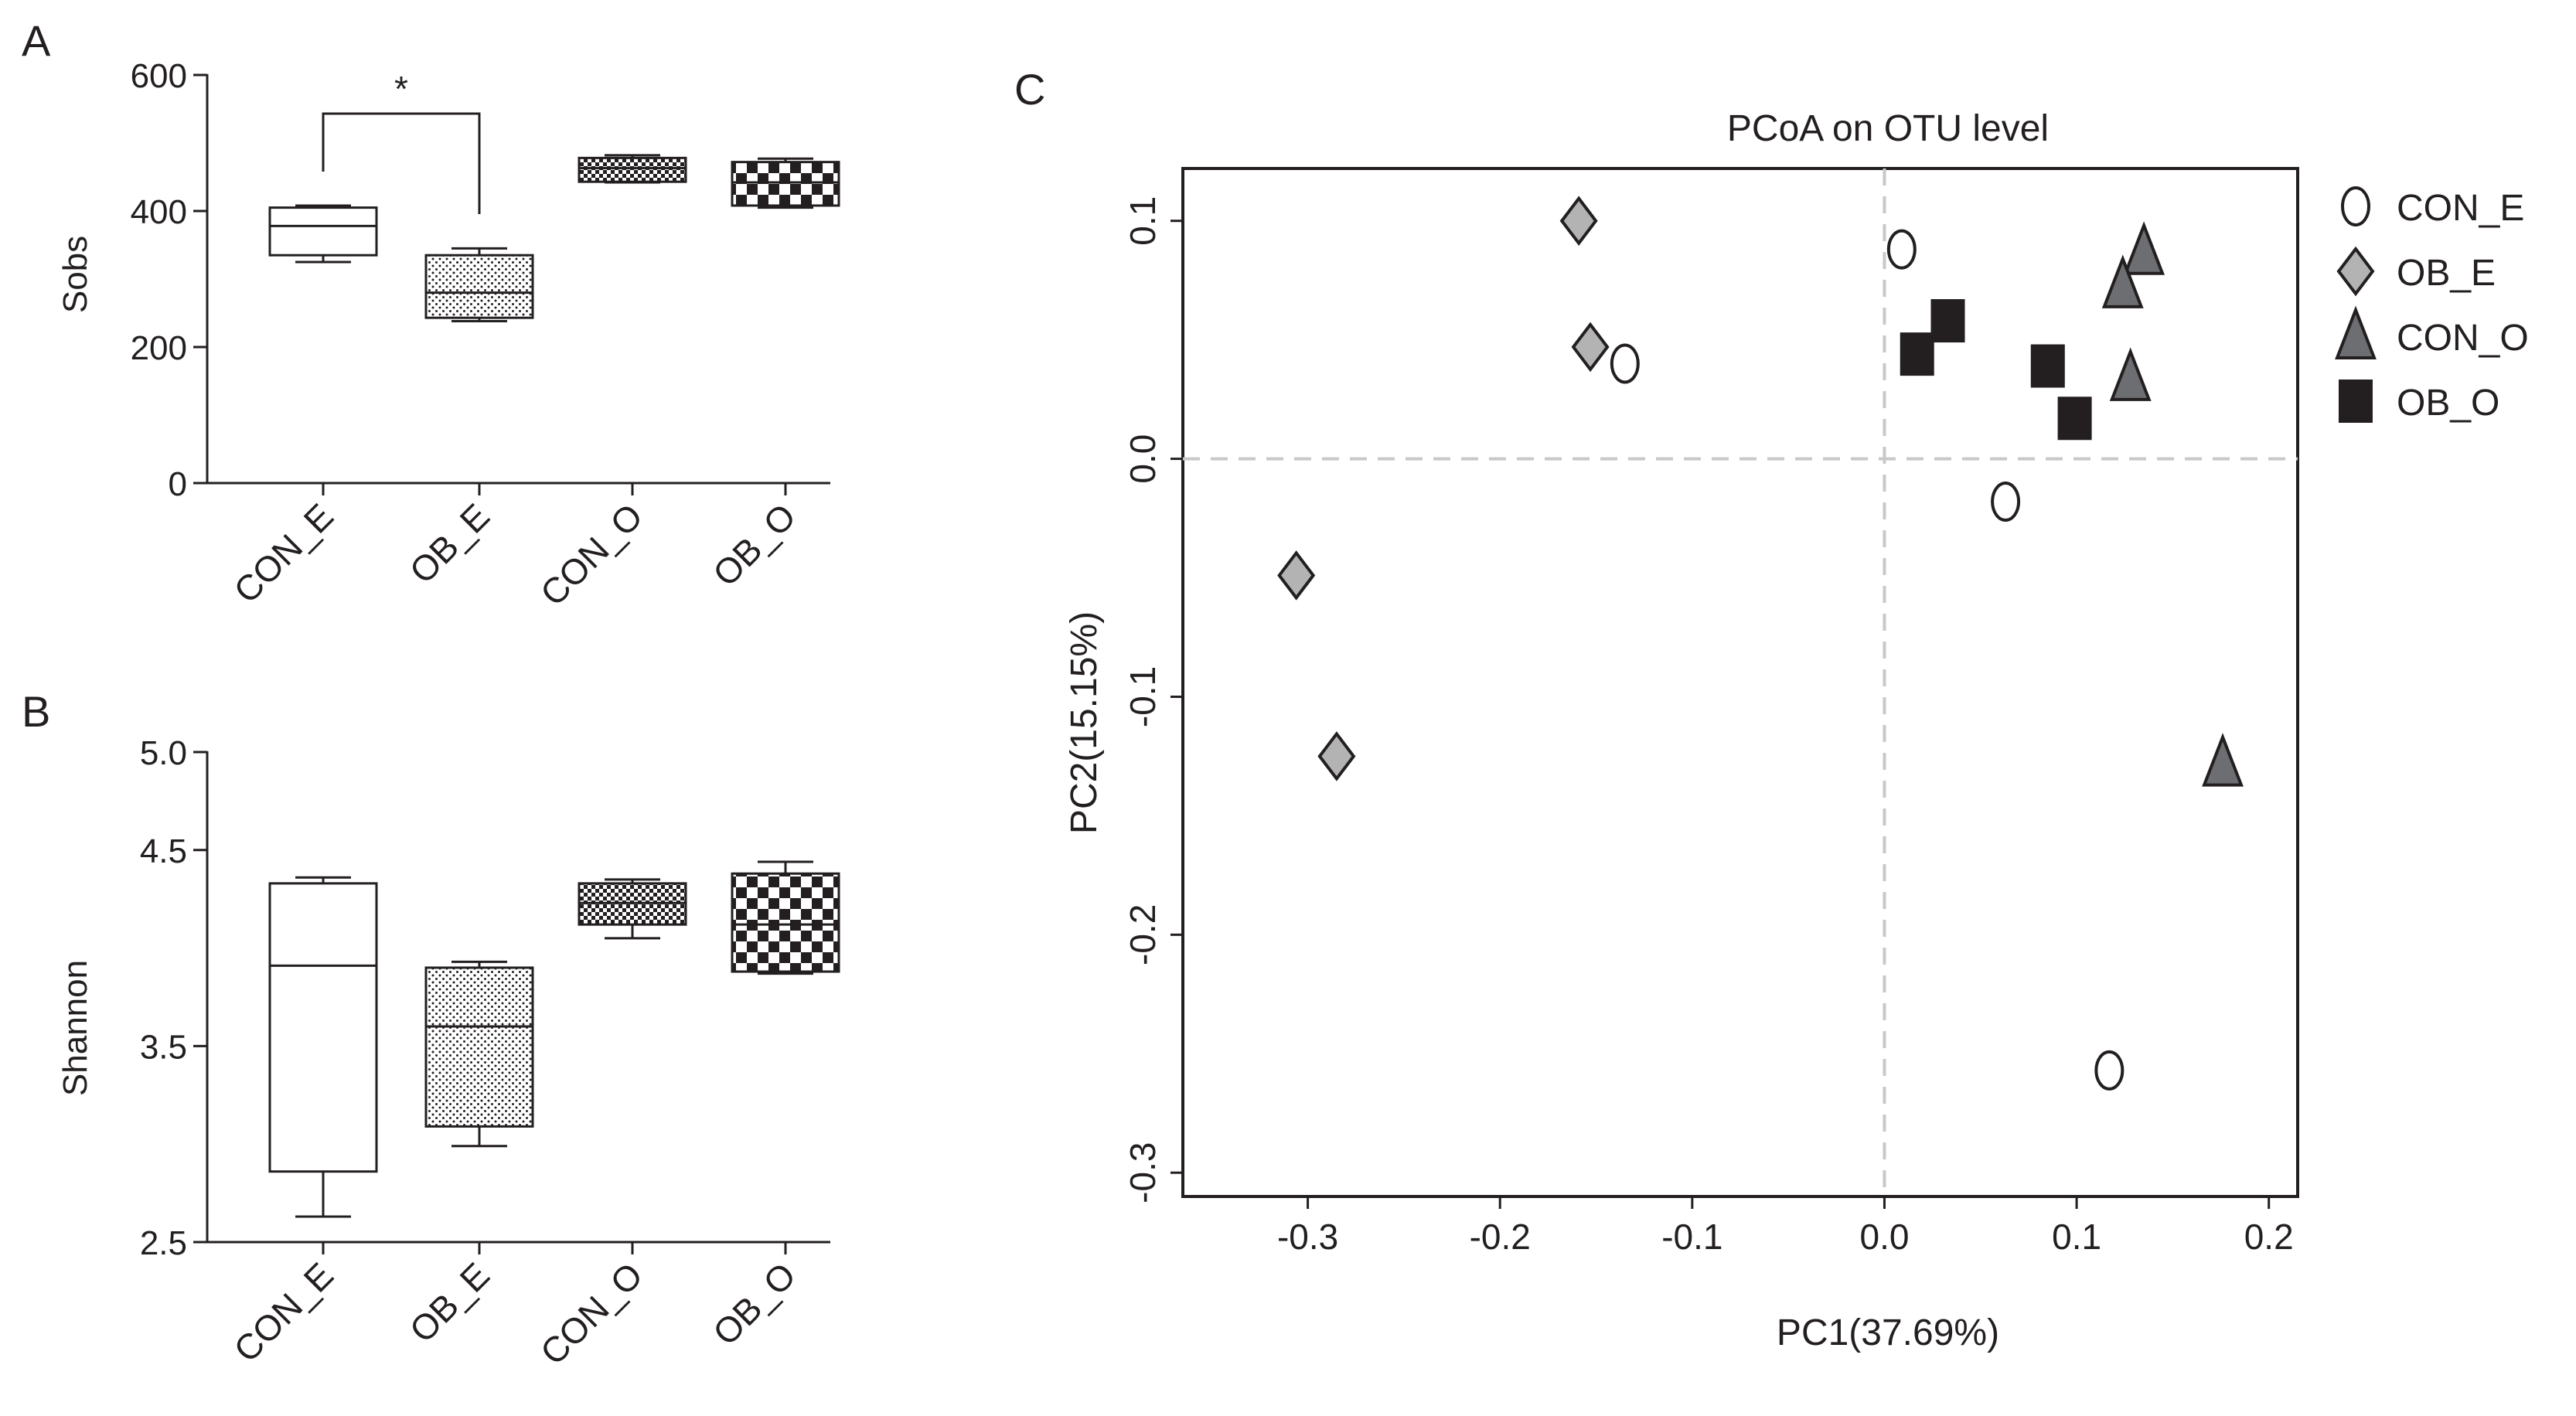  Describe the element at coordinates (323, 1027) in the screenshot. I see `panel-b-box-con-e` at that location.